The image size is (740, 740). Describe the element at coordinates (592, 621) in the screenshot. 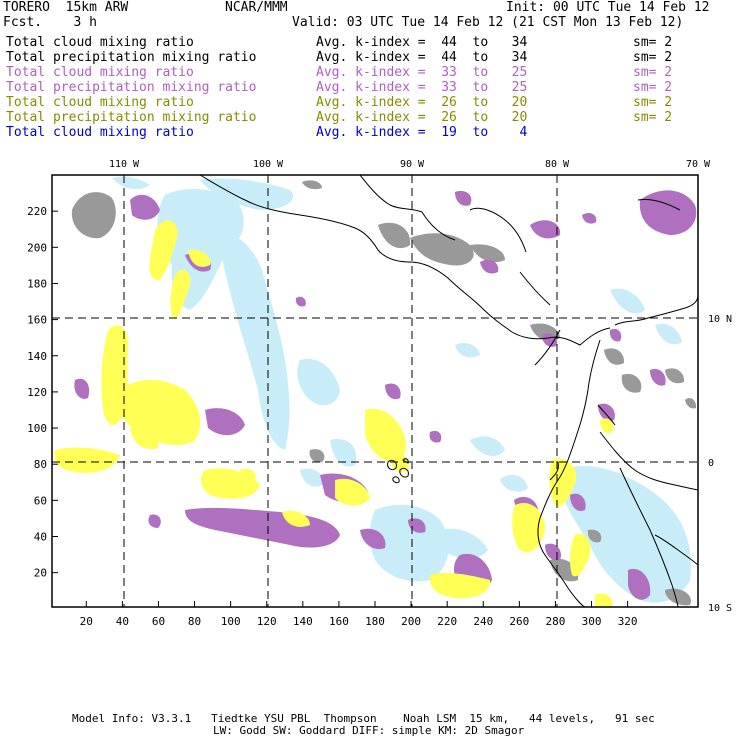

I see `x-tick-label: 300` at that location.